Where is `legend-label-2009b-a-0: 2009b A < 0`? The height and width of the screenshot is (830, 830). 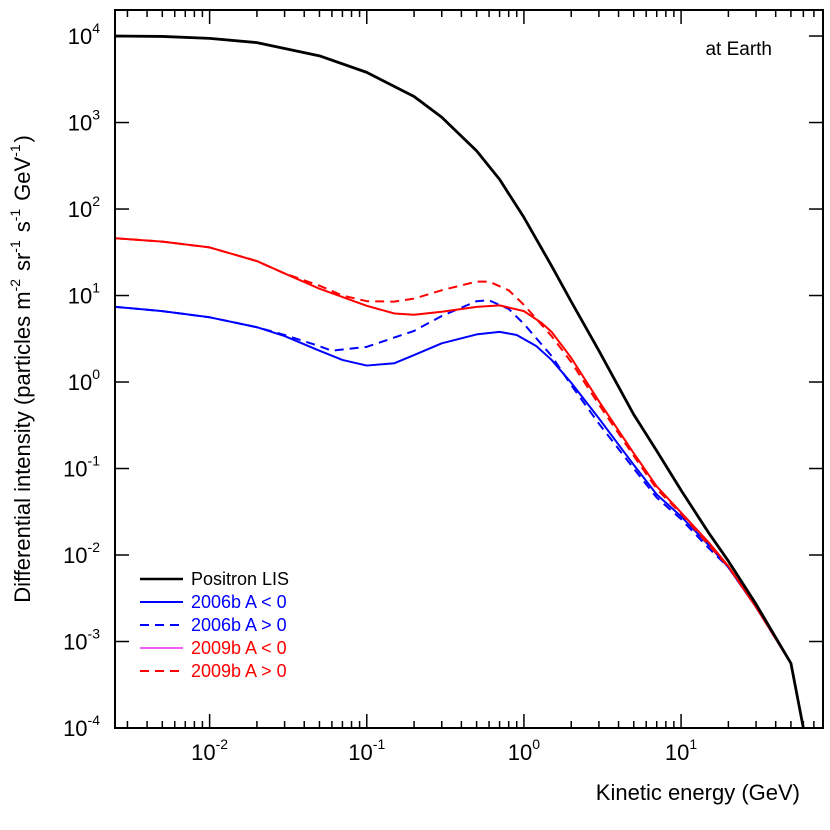
legend-label-2009b-a-0: 2009b A < 0 is located at coordinates (239, 648).